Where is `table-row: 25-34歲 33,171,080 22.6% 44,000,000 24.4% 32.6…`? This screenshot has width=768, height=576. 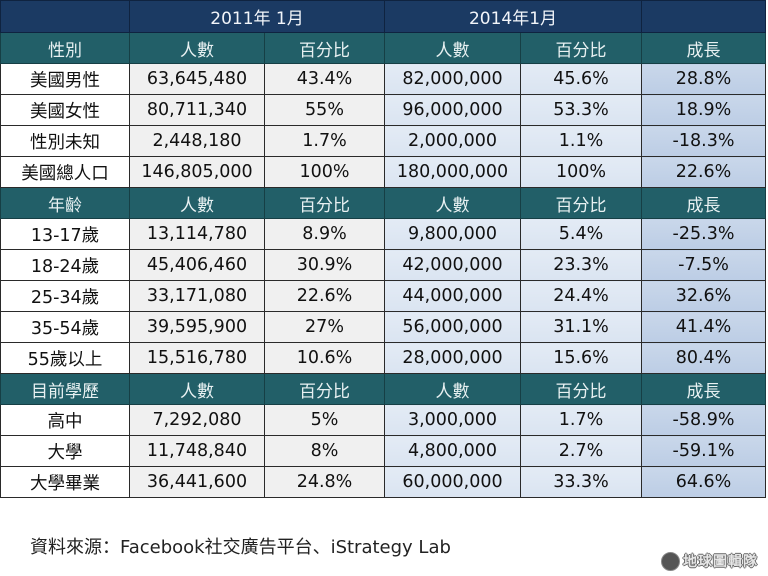
table-row: 25-34歲 33,171,080 22.6% 44,000,000 24.4% 32.6… is located at coordinates (383, 296).